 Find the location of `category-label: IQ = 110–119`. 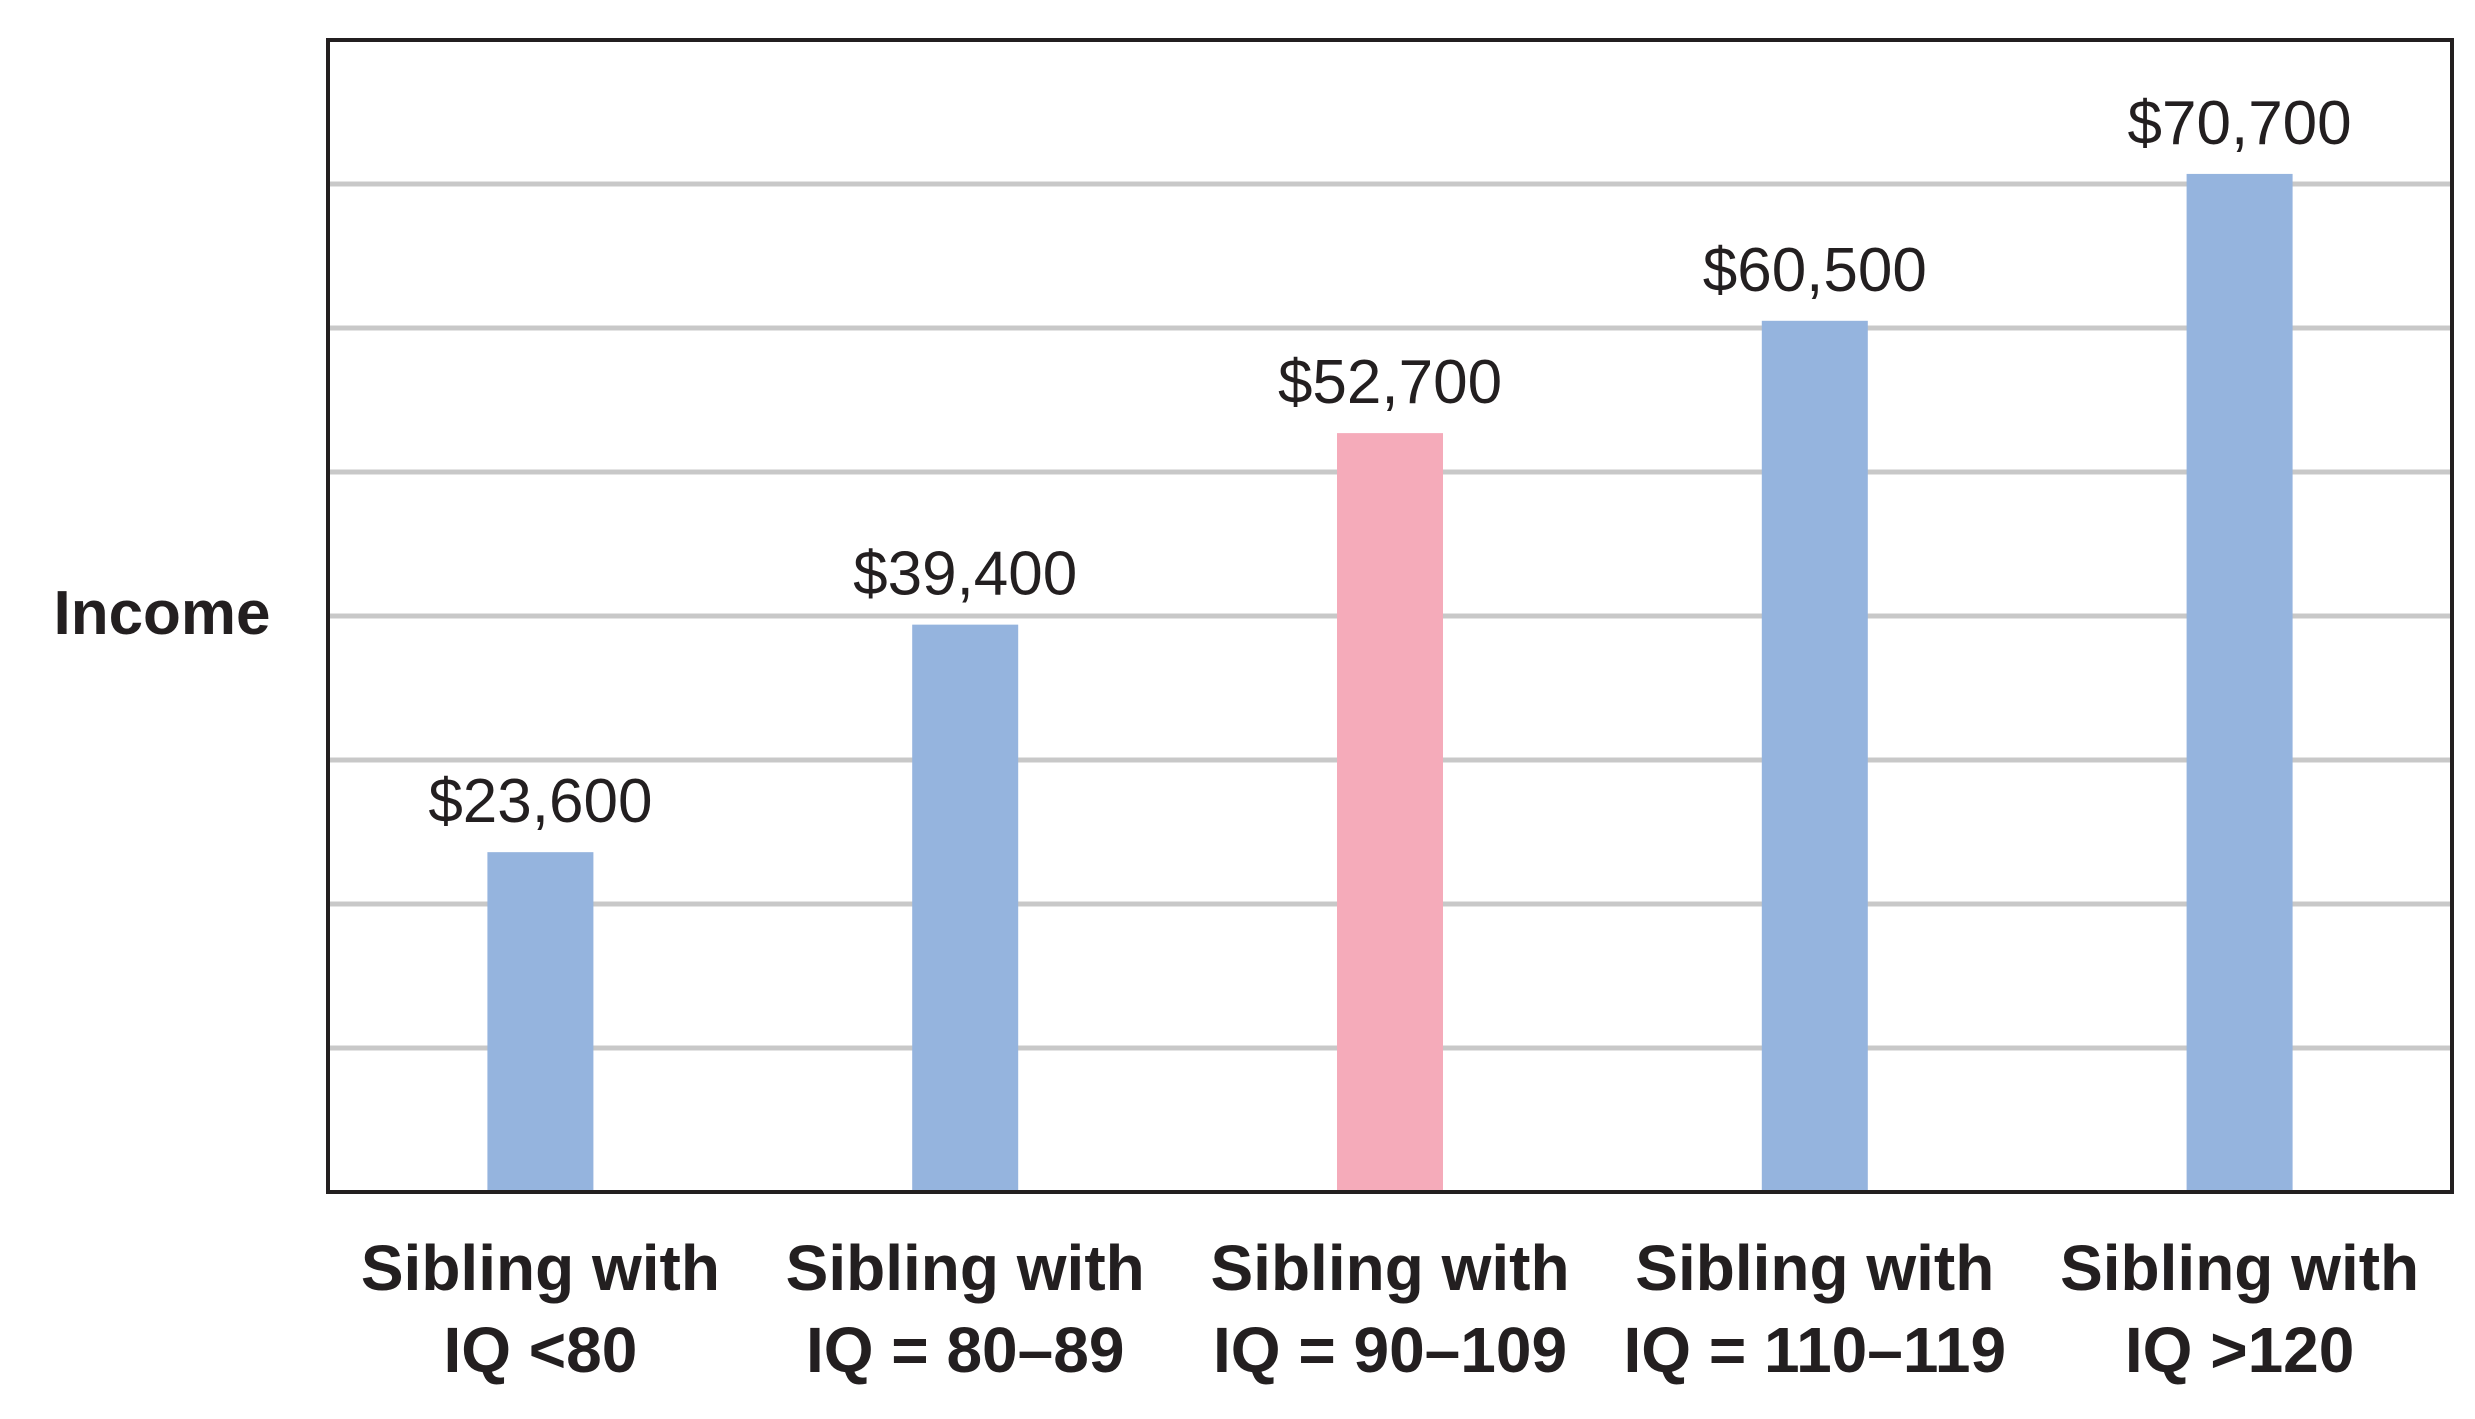

category-label: IQ = 110–119 is located at coordinates (1815, 1350).